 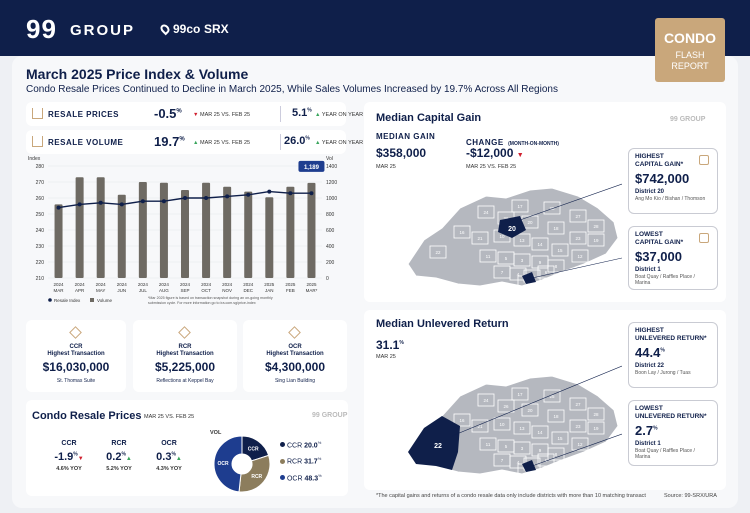 I want to click on pie-legend-name: OCR, so click(x=294, y=478).